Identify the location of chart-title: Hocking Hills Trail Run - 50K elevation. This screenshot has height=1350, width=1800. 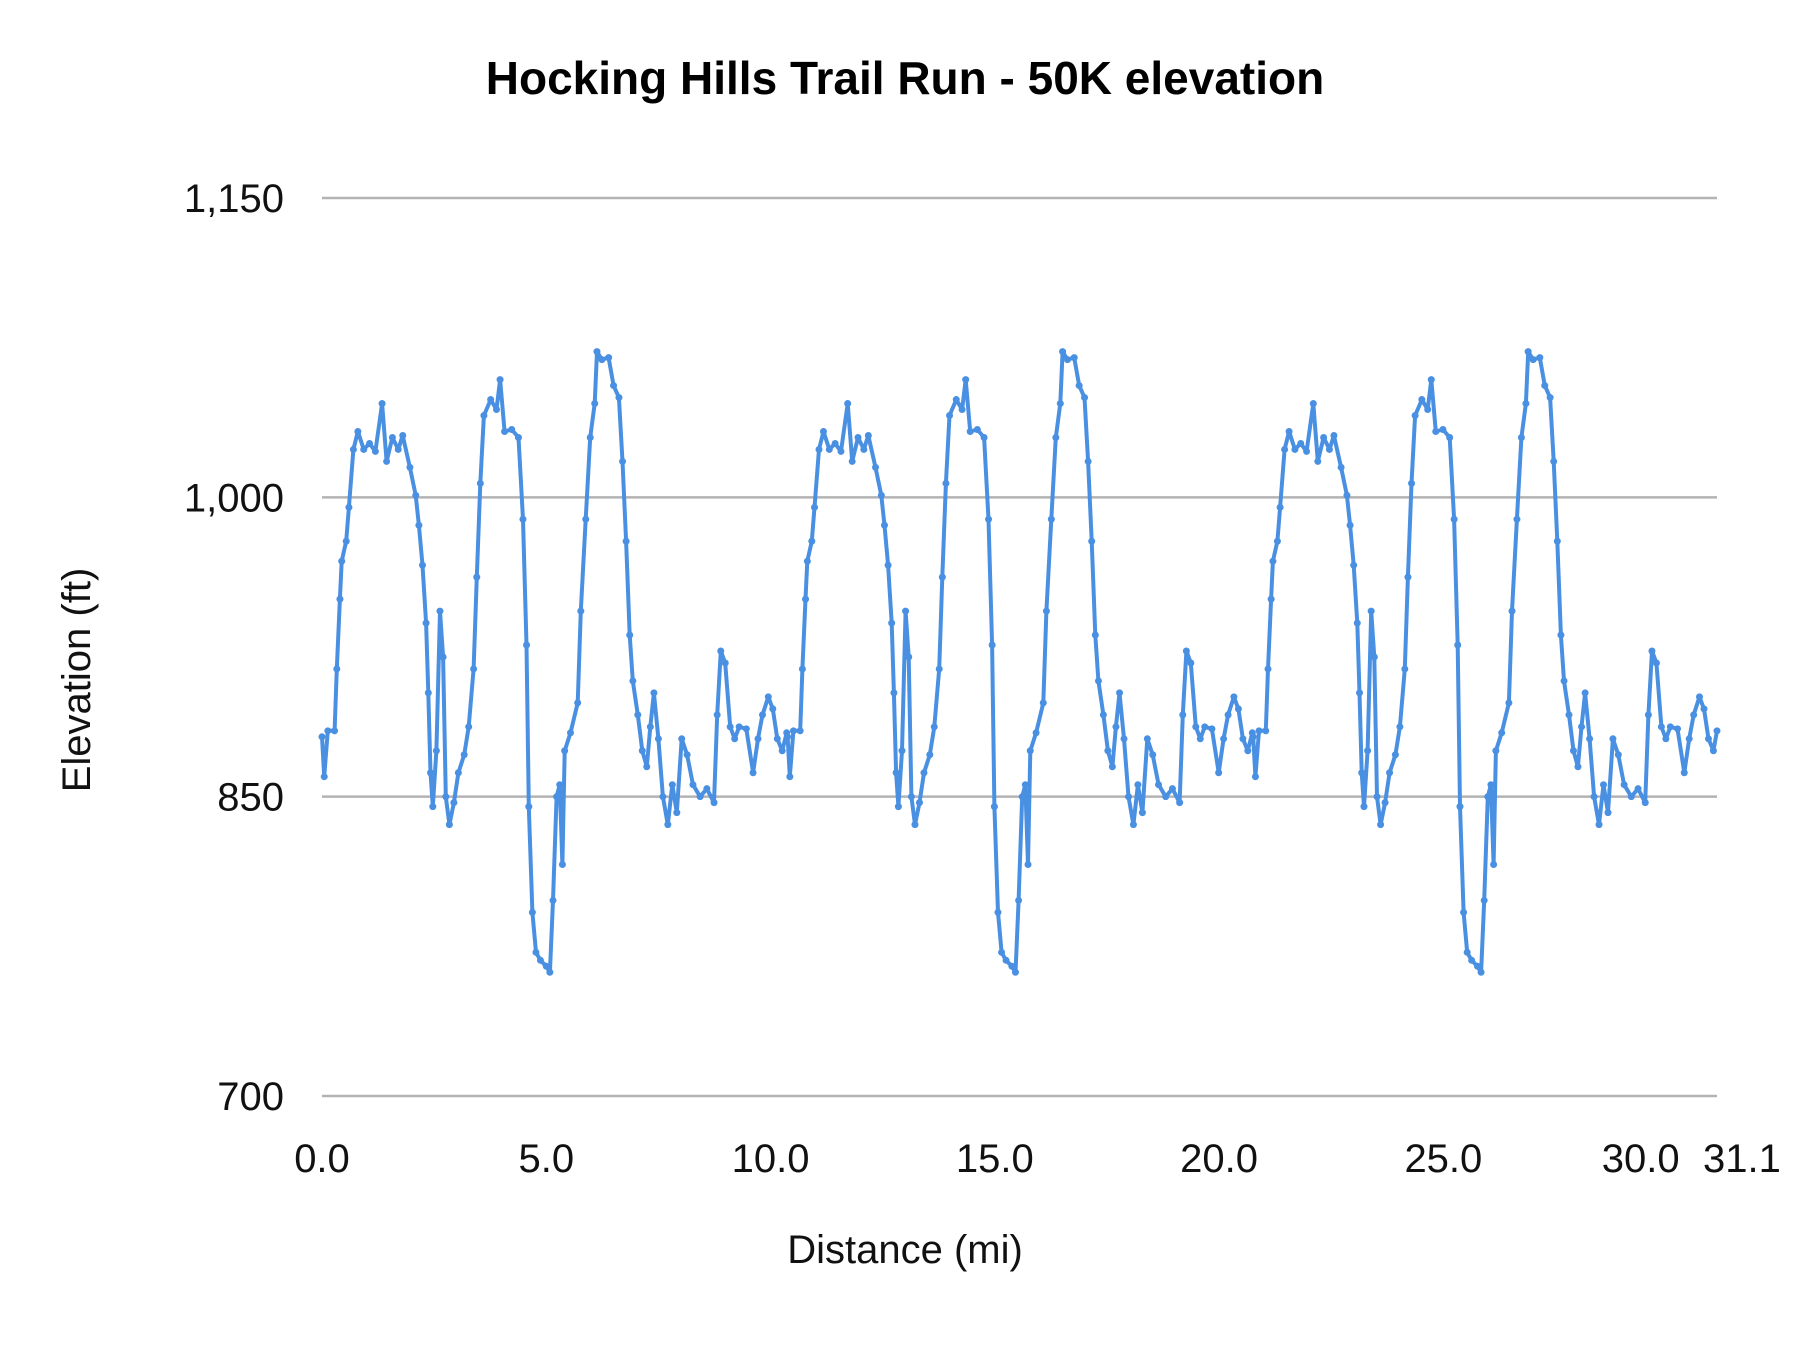
(905, 78).